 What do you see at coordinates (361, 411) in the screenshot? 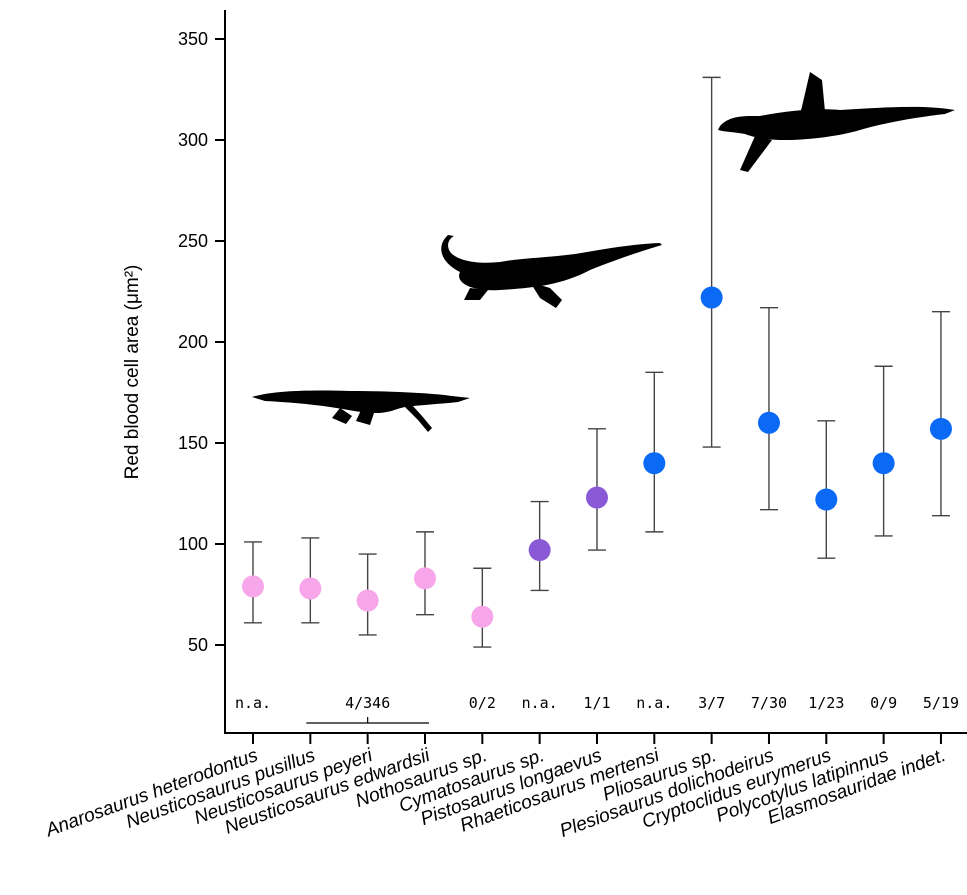
I see `nothosaur-silhouette` at bounding box center [361, 411].